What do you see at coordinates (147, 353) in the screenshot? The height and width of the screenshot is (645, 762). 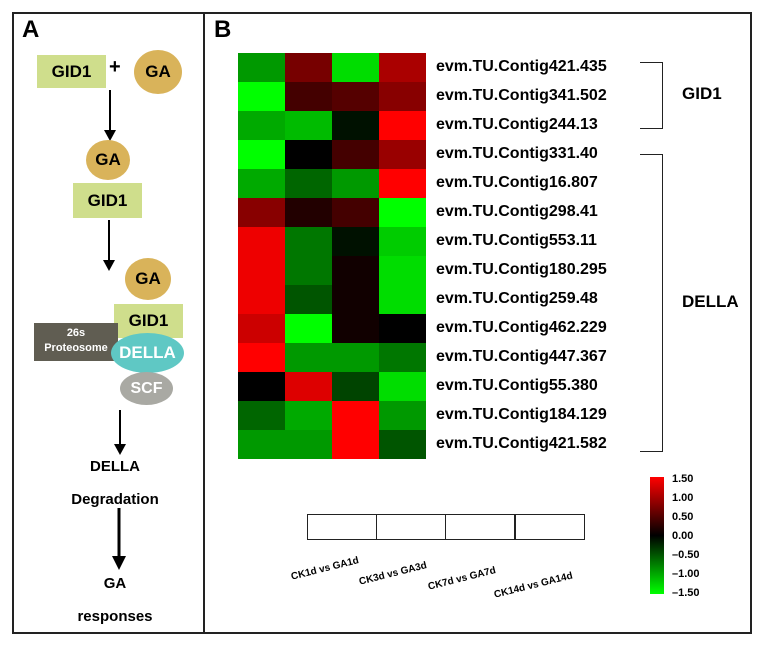 I see `della-ellipse: DELLA` at bounding box center [147, 353].